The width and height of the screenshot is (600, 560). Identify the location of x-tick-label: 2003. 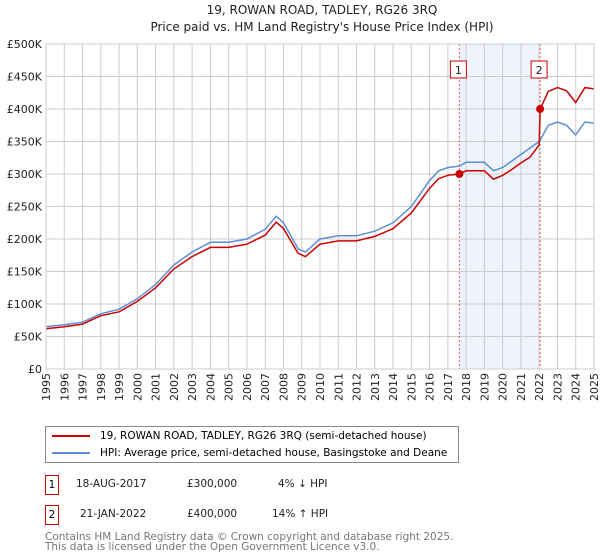
(192, 387).